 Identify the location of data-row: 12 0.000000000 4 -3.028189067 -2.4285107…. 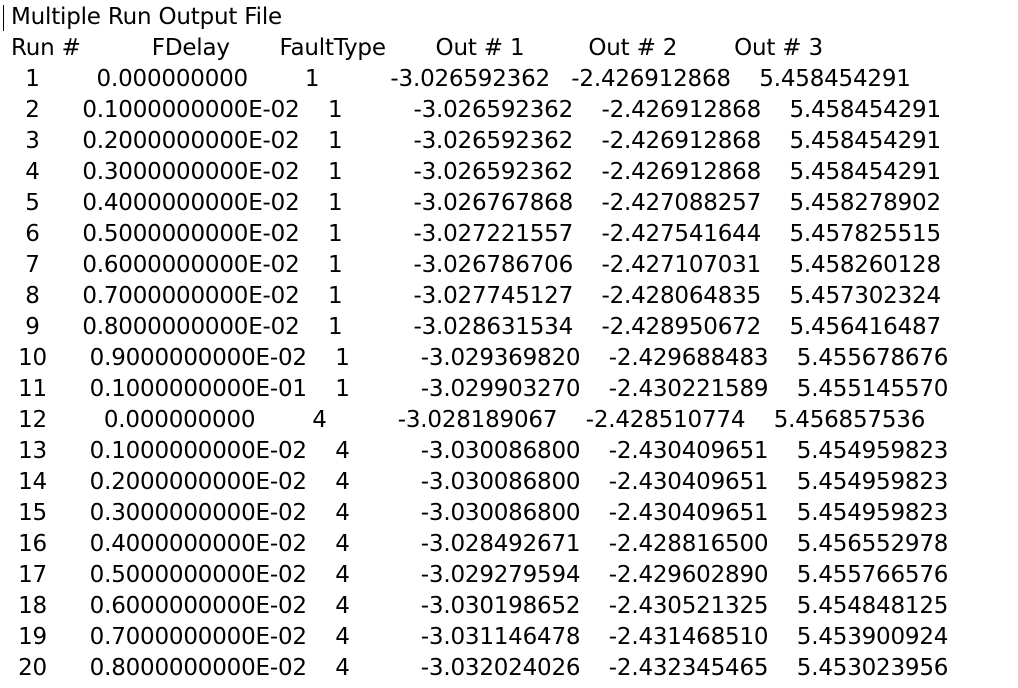
(468, 420).